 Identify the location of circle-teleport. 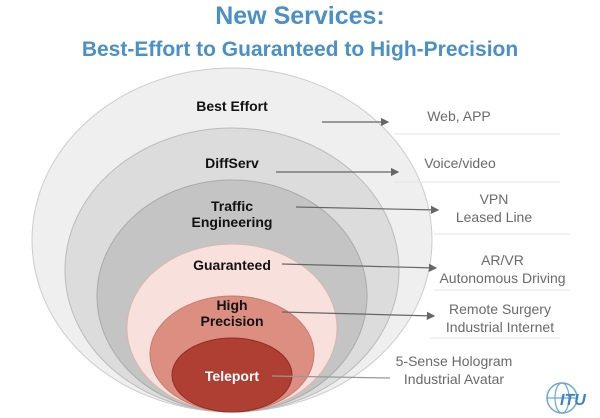
(232, 375).